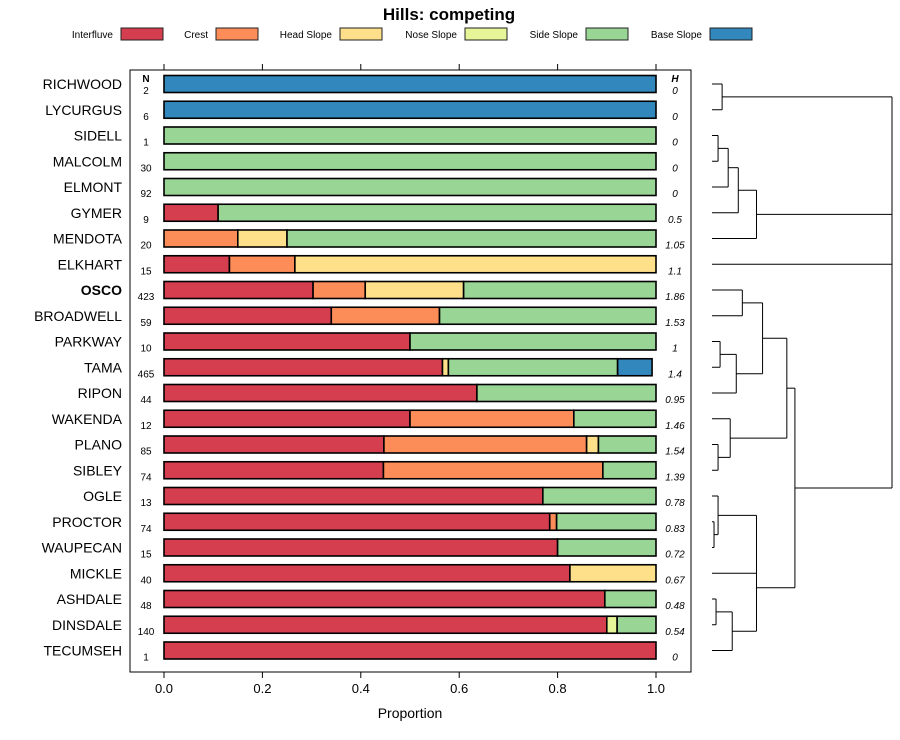  I want to click on row-n-value: 20, so click(146, 246).